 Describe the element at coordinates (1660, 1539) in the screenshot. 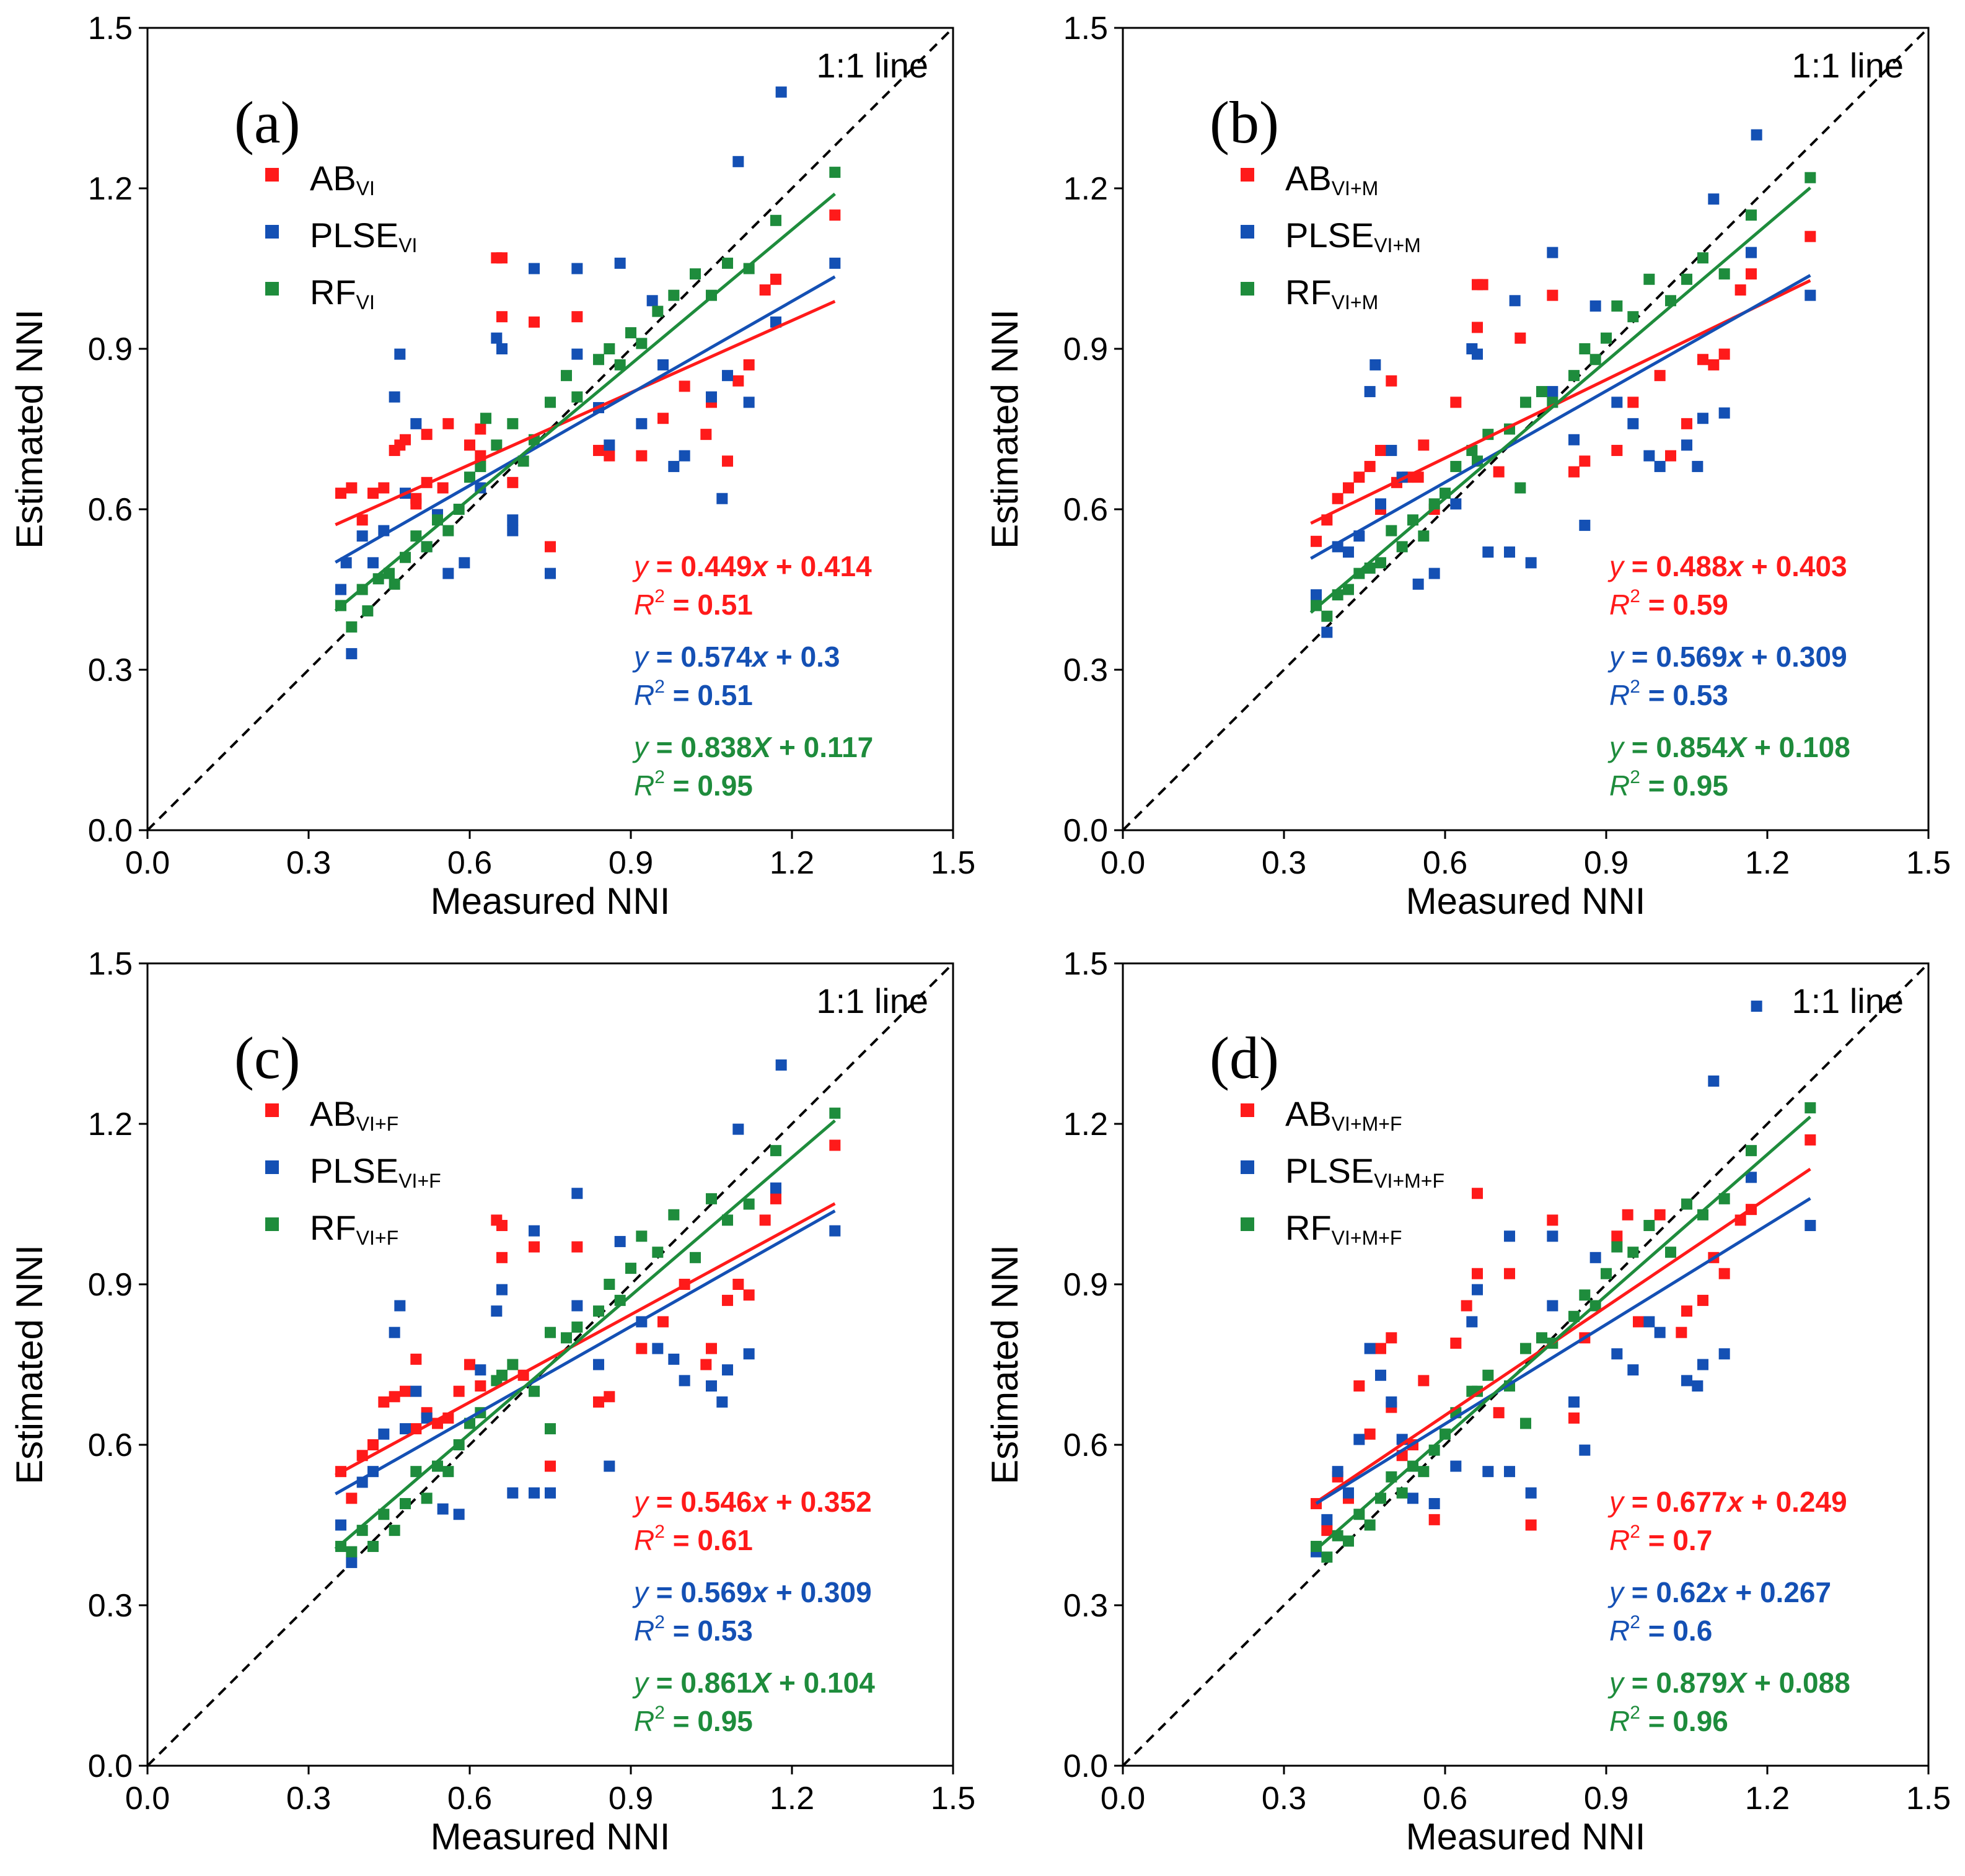

I see `r-squared-ab: R2 = 0.7` at that location.